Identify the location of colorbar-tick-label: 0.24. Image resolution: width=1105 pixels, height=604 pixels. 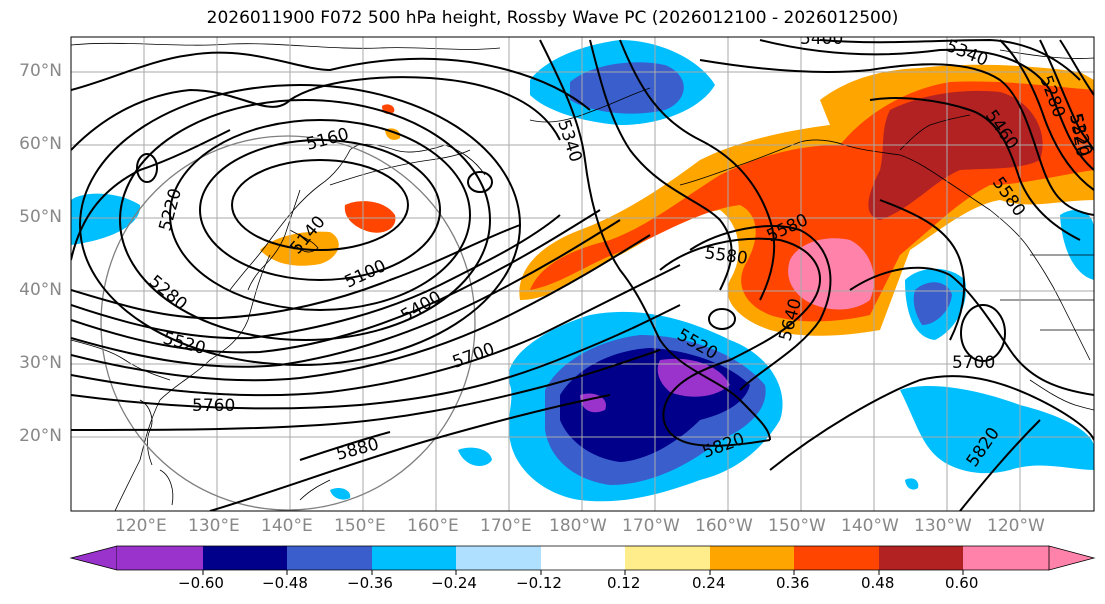
(709, 583).